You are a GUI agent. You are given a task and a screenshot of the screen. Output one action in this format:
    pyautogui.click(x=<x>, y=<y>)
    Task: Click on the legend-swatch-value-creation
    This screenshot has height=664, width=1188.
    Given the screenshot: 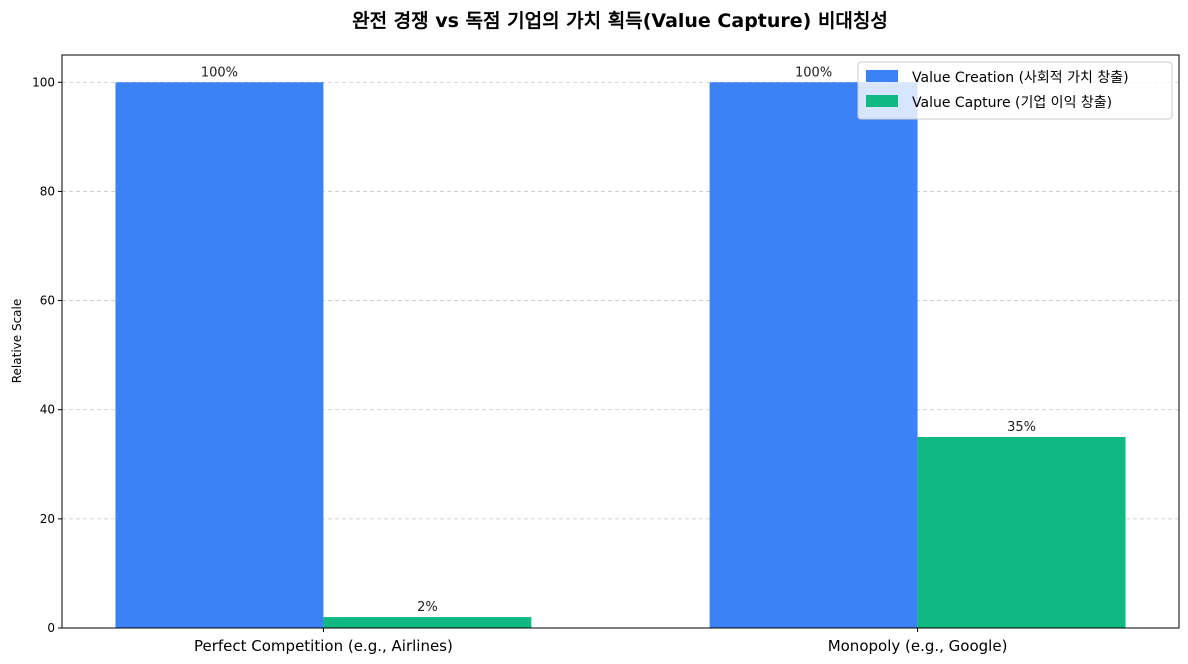 What is the action you would take?
    pyautogui.click(x=882, y=76)
    